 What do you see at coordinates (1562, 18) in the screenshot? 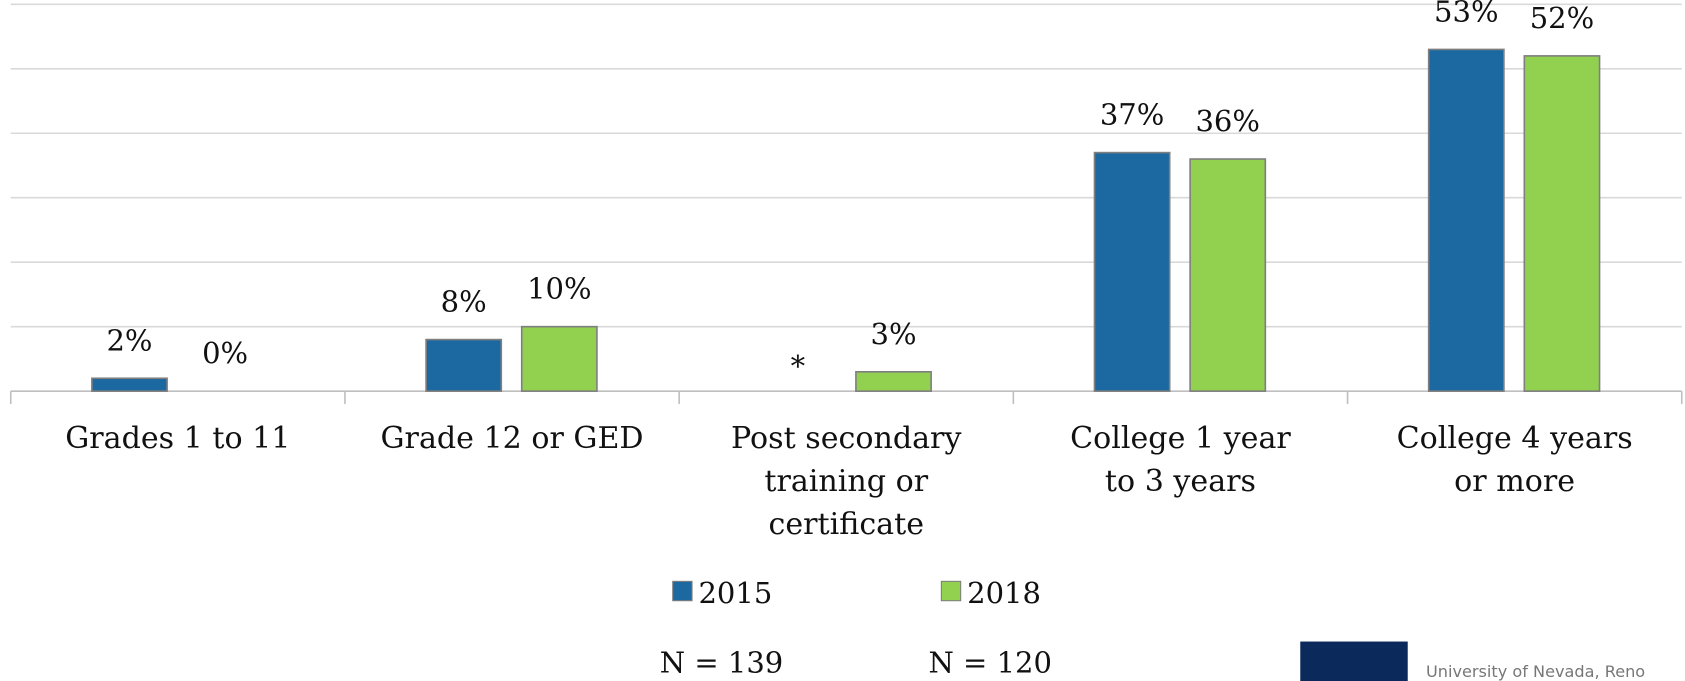
I see `data-label: 52%` at bounding box center [1562, 18].